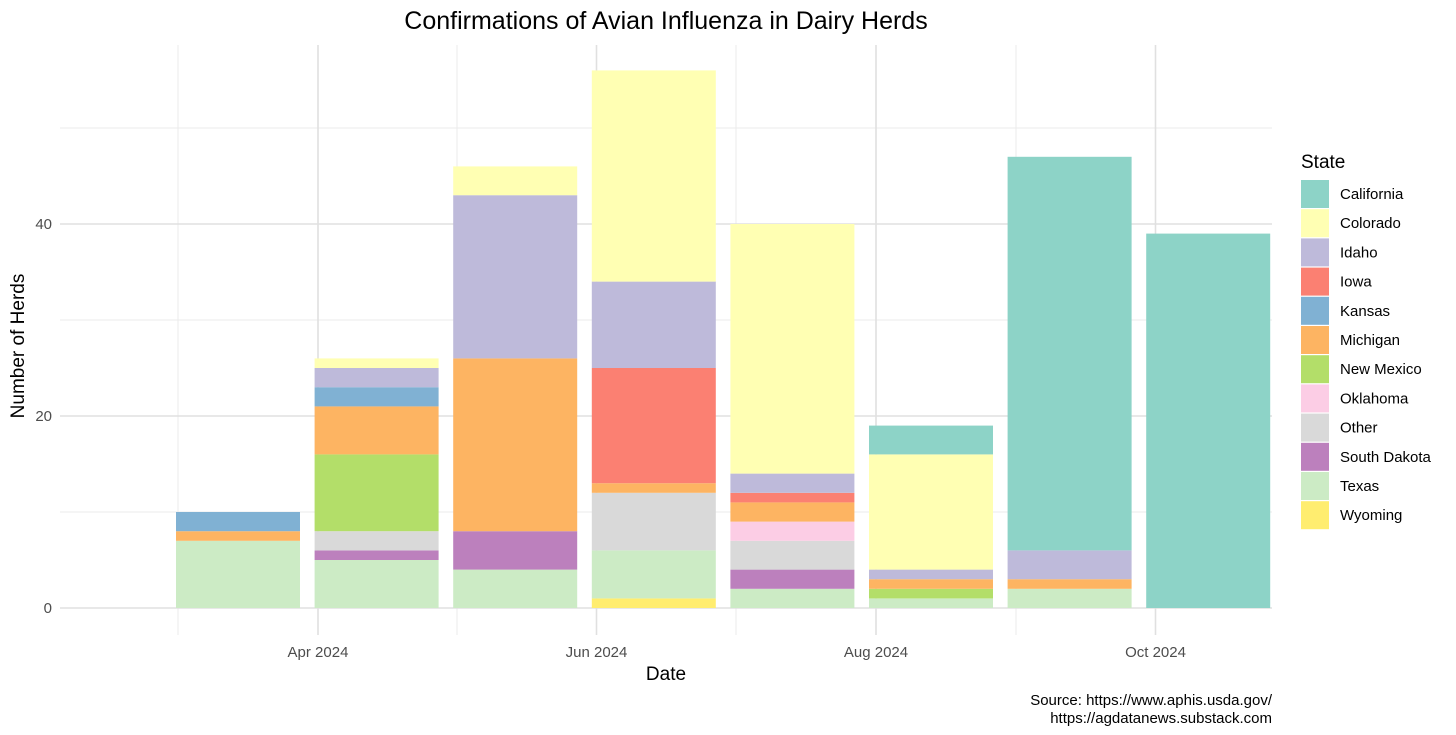  I want to click on legend-label-kansas: Kansas, so click(1365, 311).